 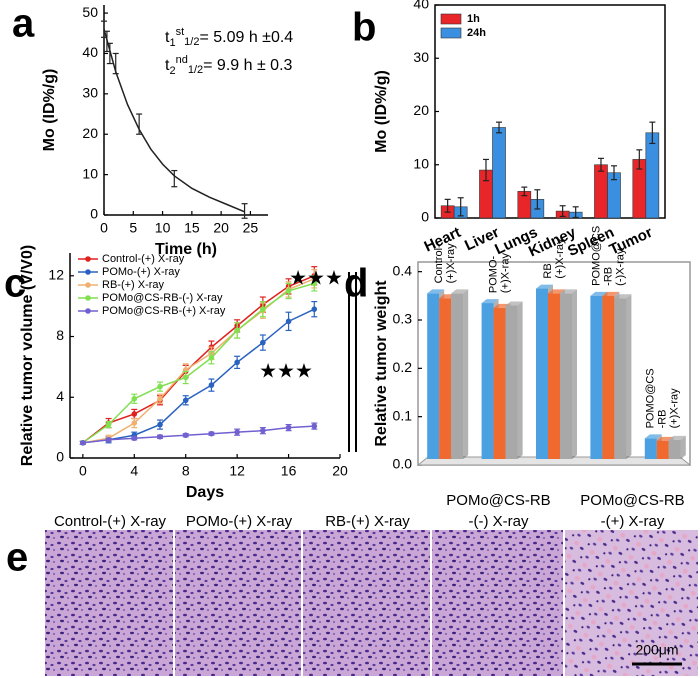 What do you see at coordinates (162, 298) in the screenshot?
I see `legend-label: POMo@CS-RB-(-) X-ray` at bounding box center [162, 298].